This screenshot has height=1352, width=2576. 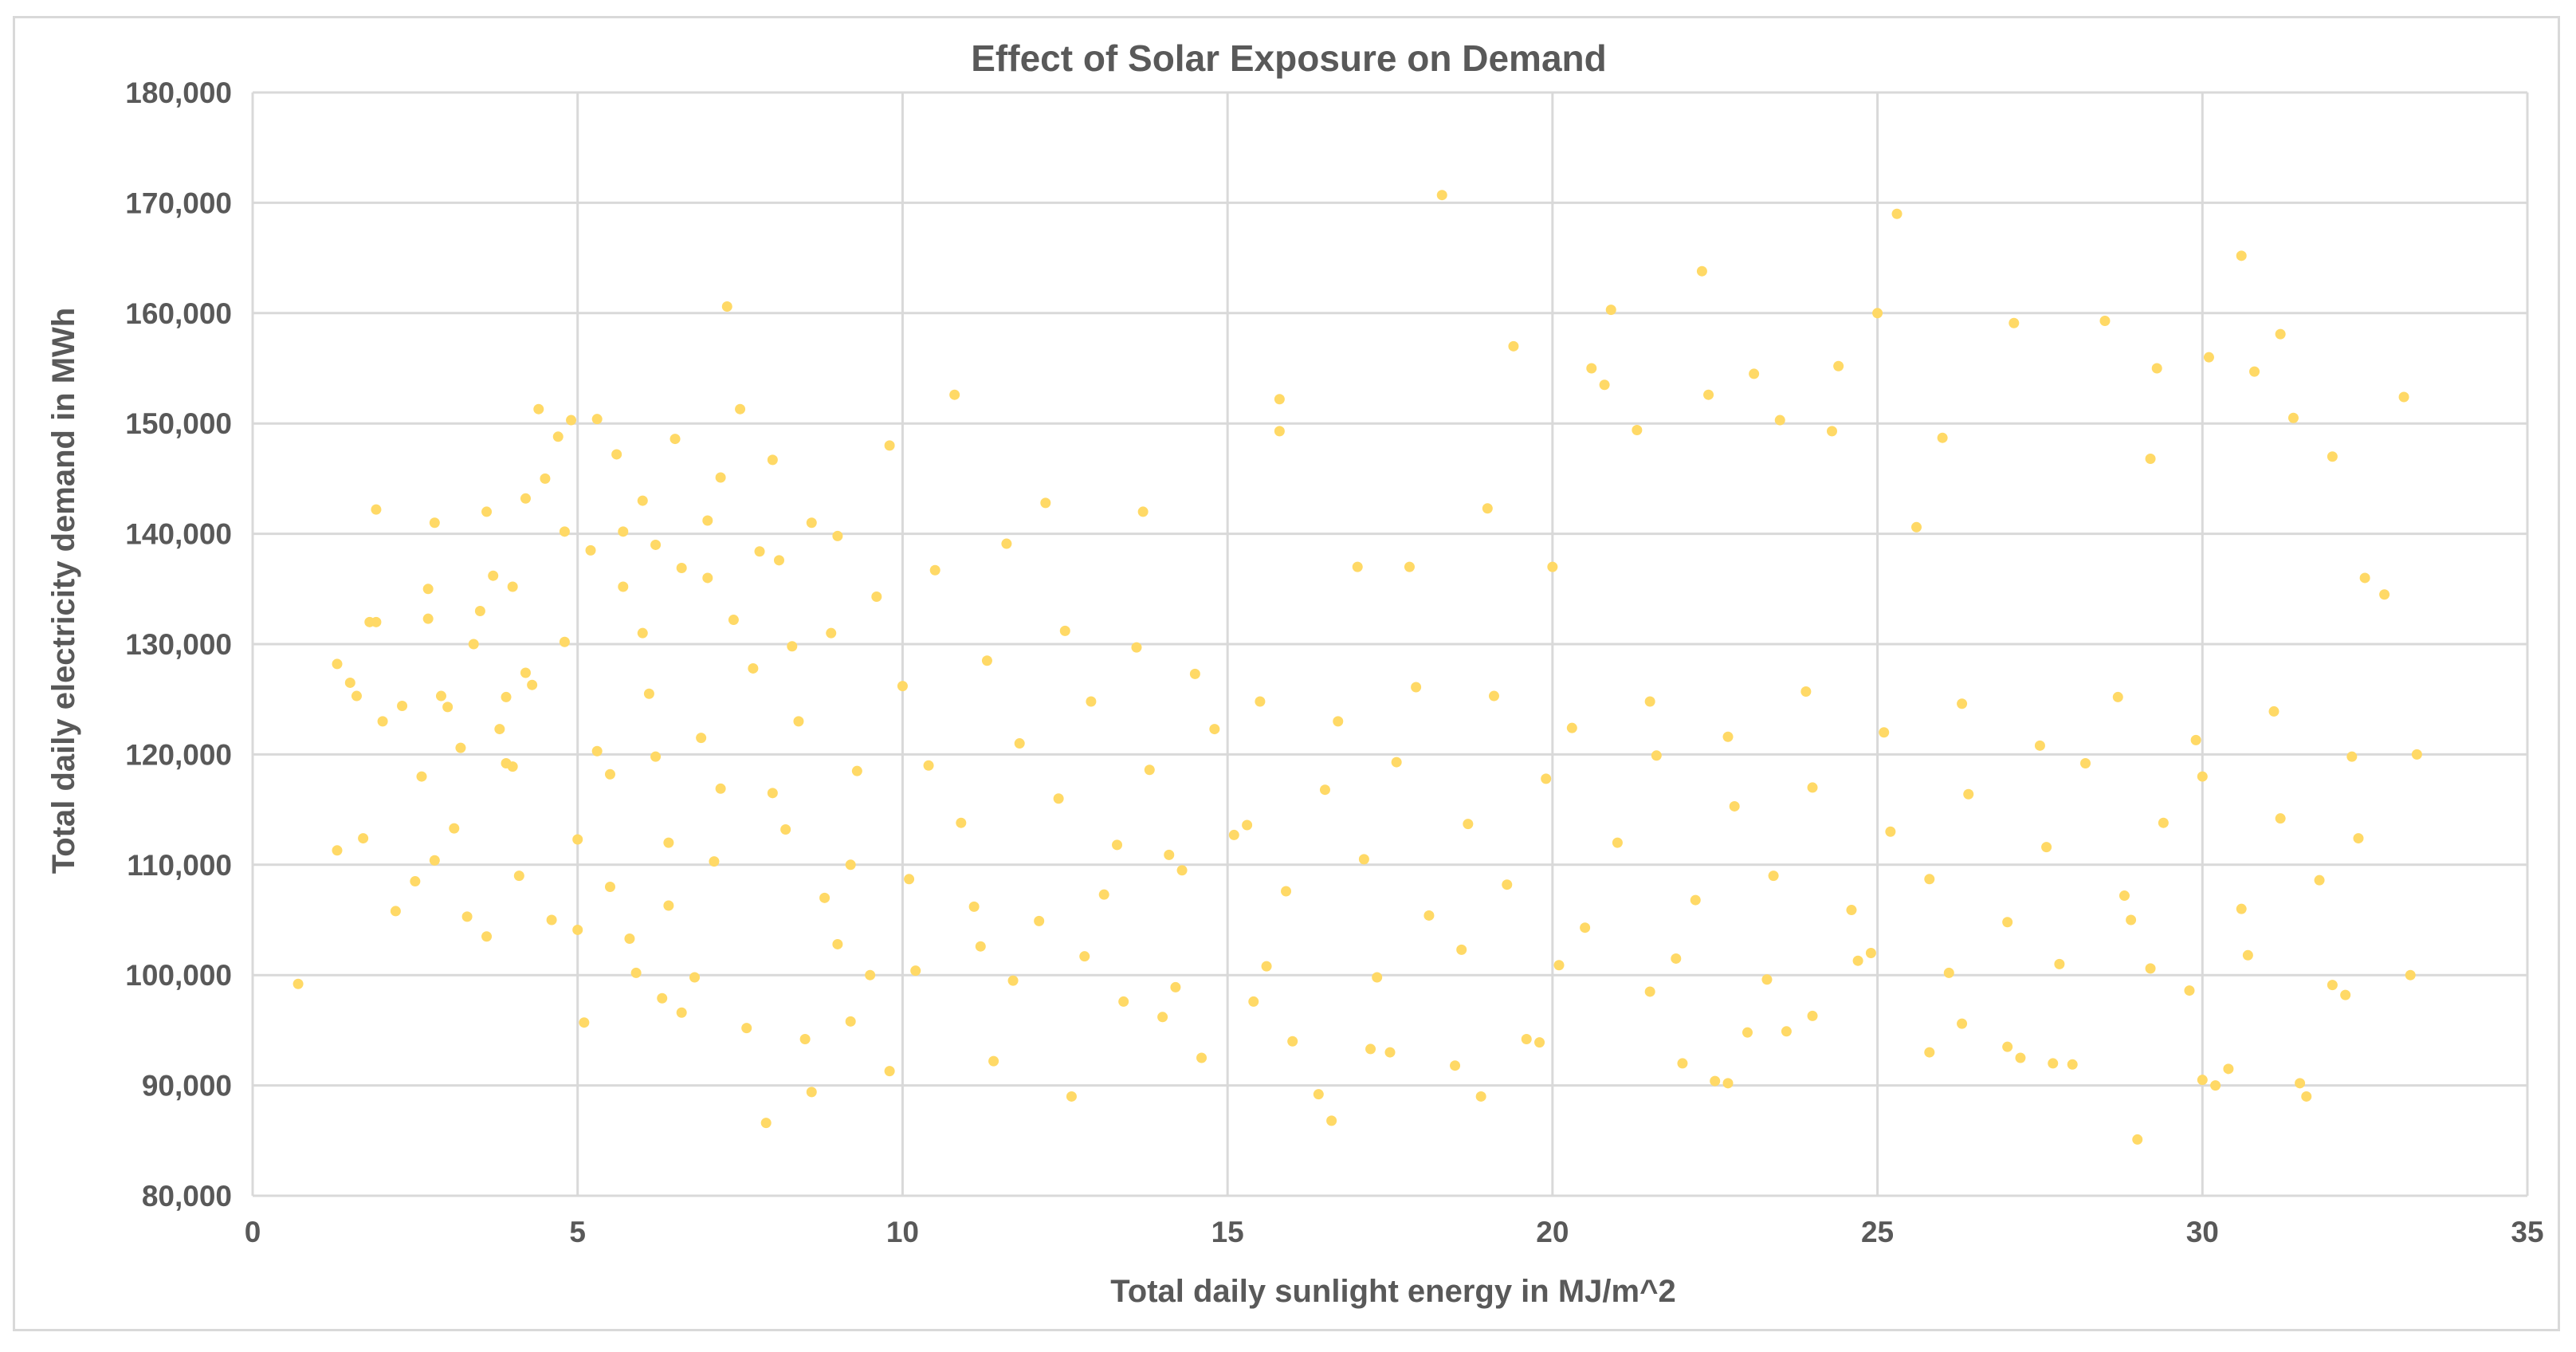 I want to click on y-tick-label: 100,000, so click(x=178, y=975).